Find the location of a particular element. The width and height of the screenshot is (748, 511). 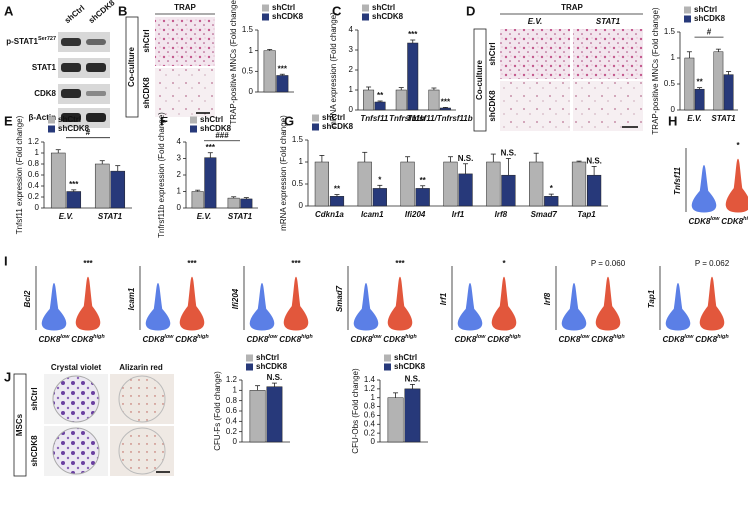

x-tick-label: Tnfsf11 is located at coordinates (374, 118).